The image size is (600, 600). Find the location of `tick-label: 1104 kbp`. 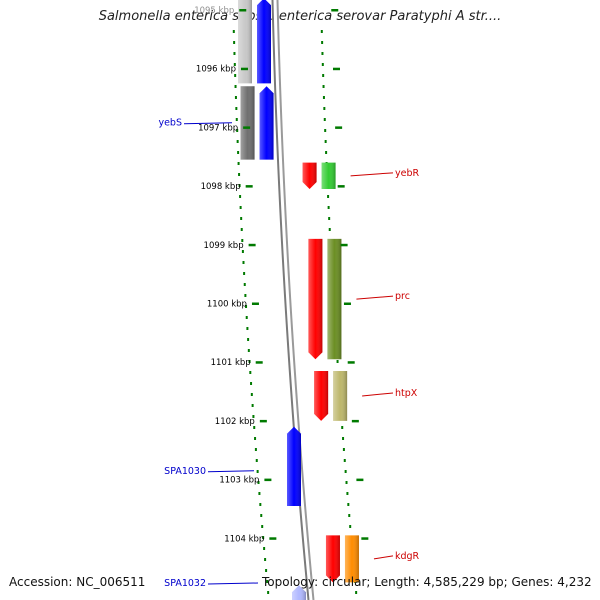

tick-label: 1104 kbp is located at coordinates (244, 539).